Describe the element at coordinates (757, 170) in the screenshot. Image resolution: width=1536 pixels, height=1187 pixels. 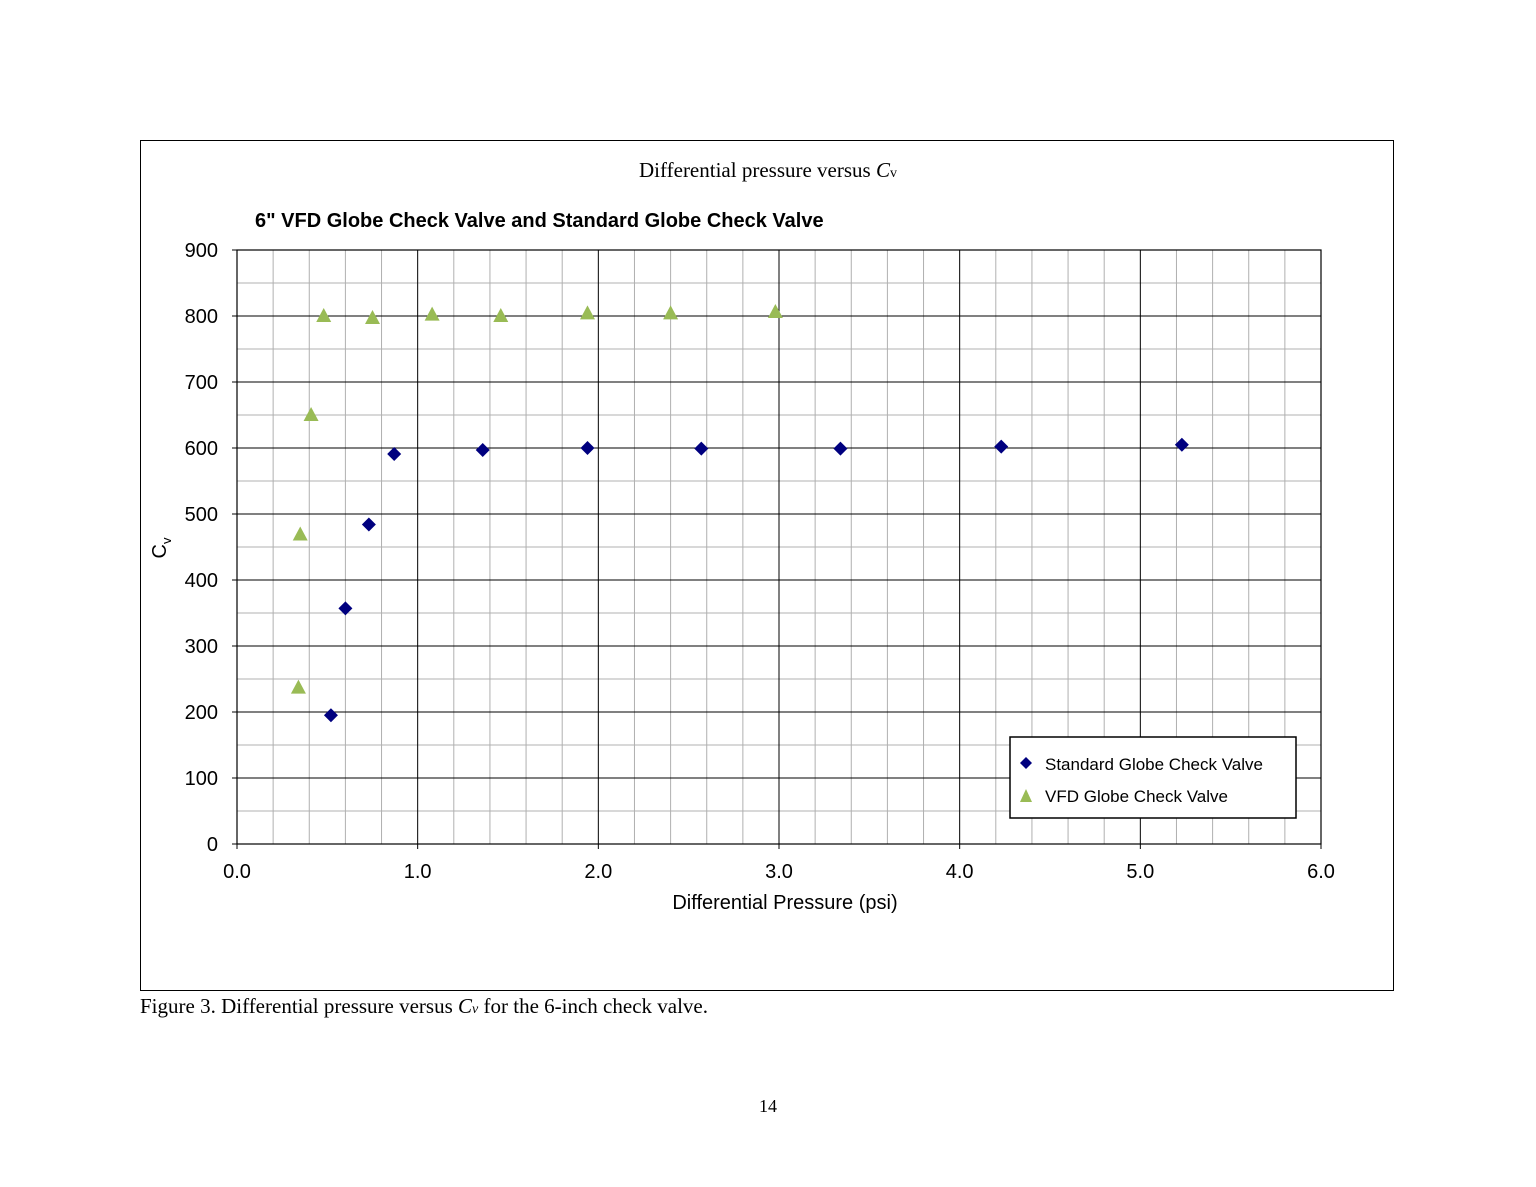
I see `box-title-text: Differential pressure versus` at that location.